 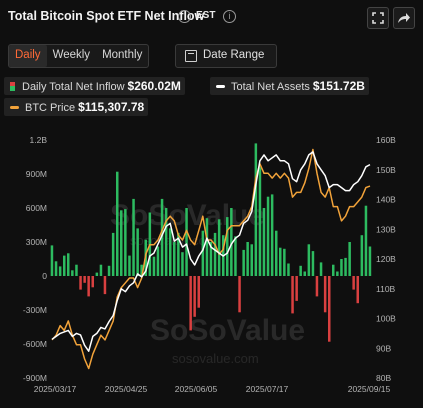 I want to click on y-left-tick-label: 1.2B, so click(x=39, y=140).